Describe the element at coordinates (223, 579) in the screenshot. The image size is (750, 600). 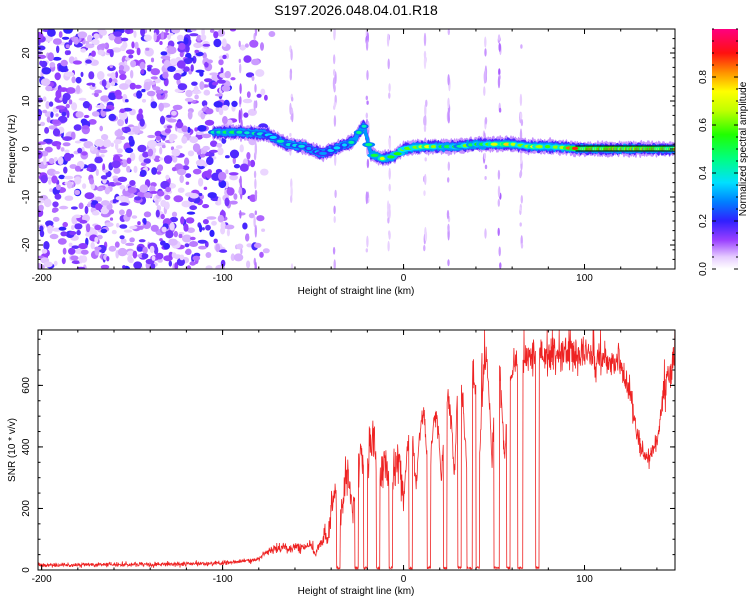
I see `x-tick-label: -100` at that location.